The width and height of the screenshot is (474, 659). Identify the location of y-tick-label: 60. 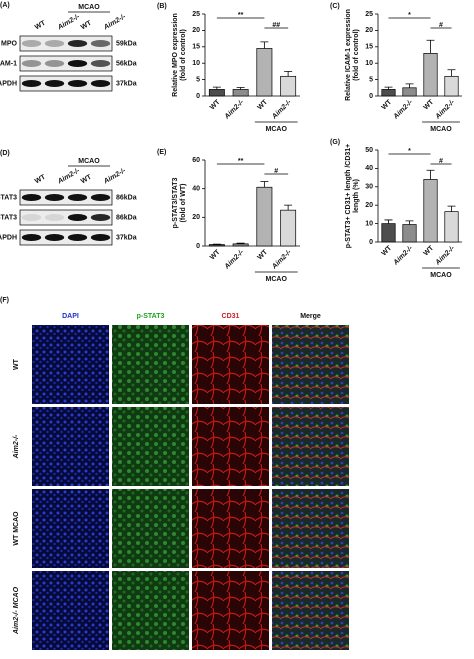
(196, 160).